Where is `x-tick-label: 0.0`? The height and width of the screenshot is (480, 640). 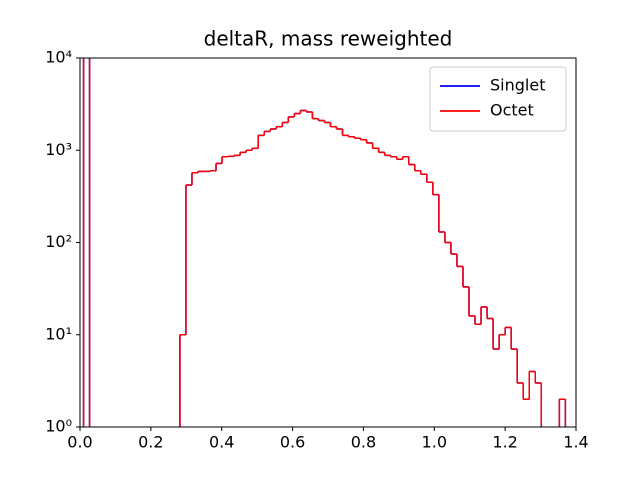
x-tick-label: 0.0 is located at coordinates (79, 442).